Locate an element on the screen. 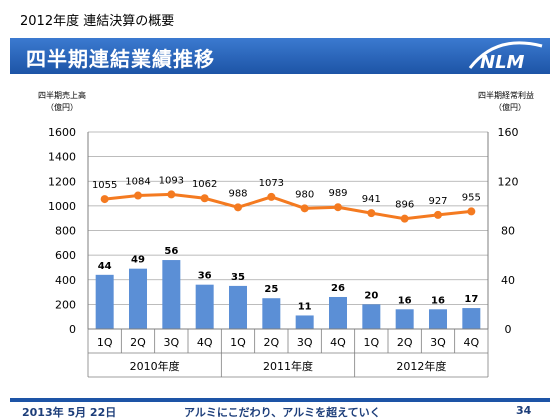  right-axis-title: 四半期経常利益 is located at coordinates (506, 95).